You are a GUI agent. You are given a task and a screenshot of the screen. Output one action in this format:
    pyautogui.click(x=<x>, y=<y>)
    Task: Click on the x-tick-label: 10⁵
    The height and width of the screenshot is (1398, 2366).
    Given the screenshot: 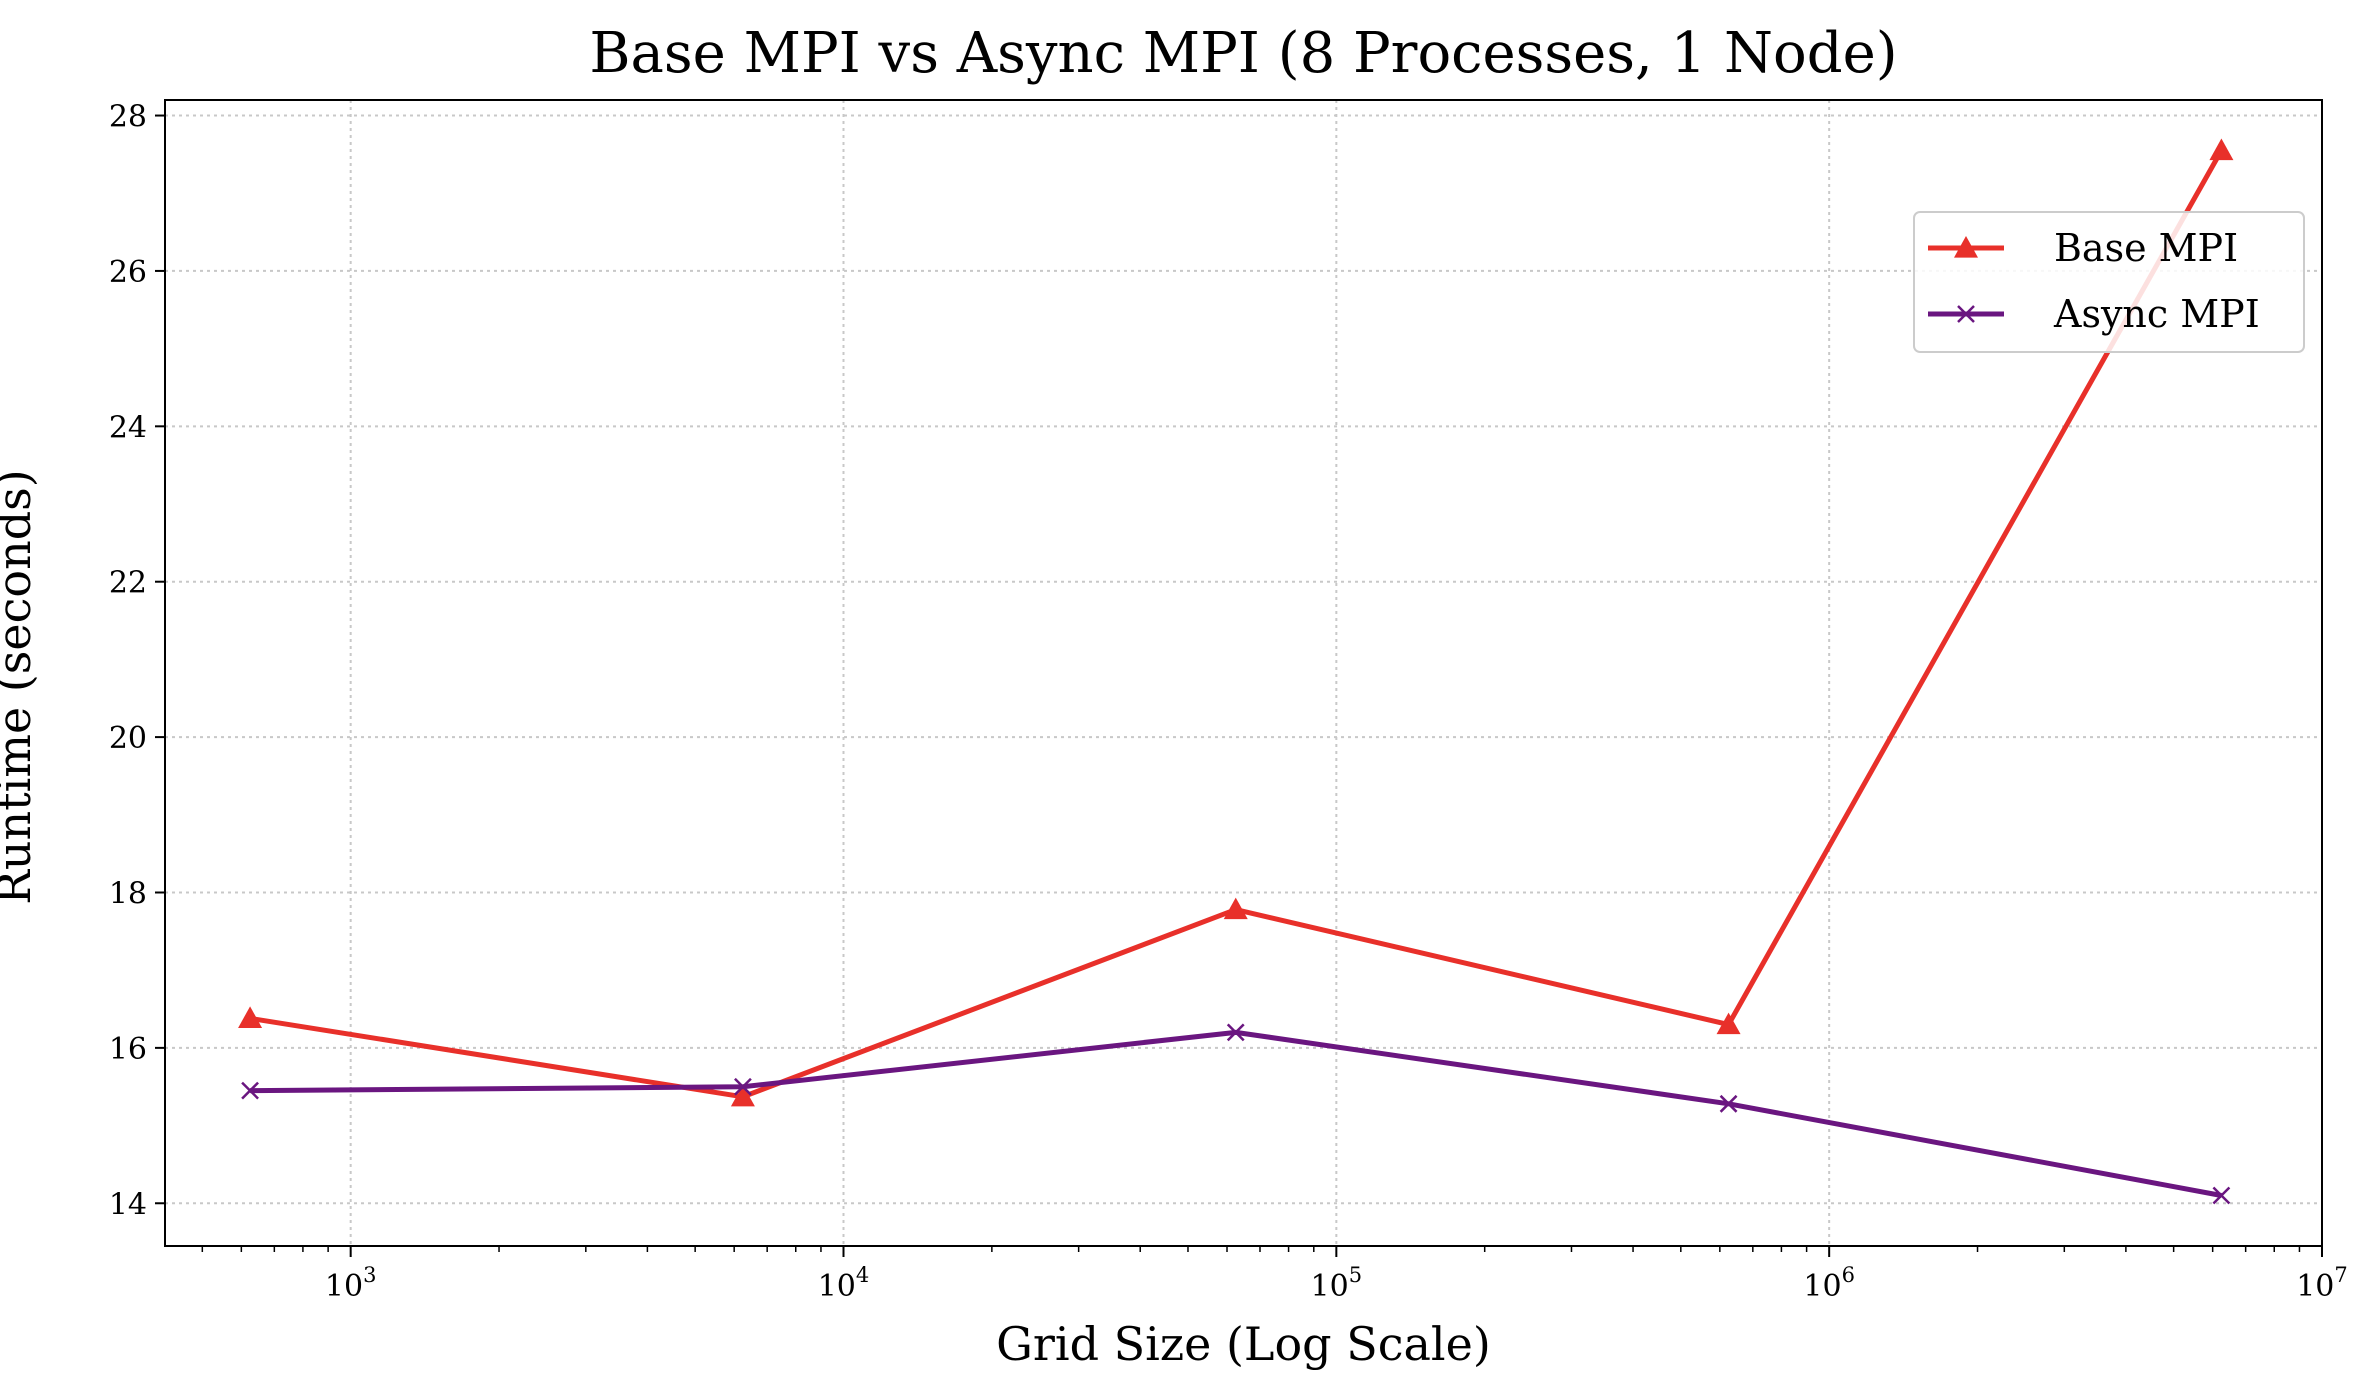 What is the action you would take?
    pyautogui.click(x=1337, y=1283)
    